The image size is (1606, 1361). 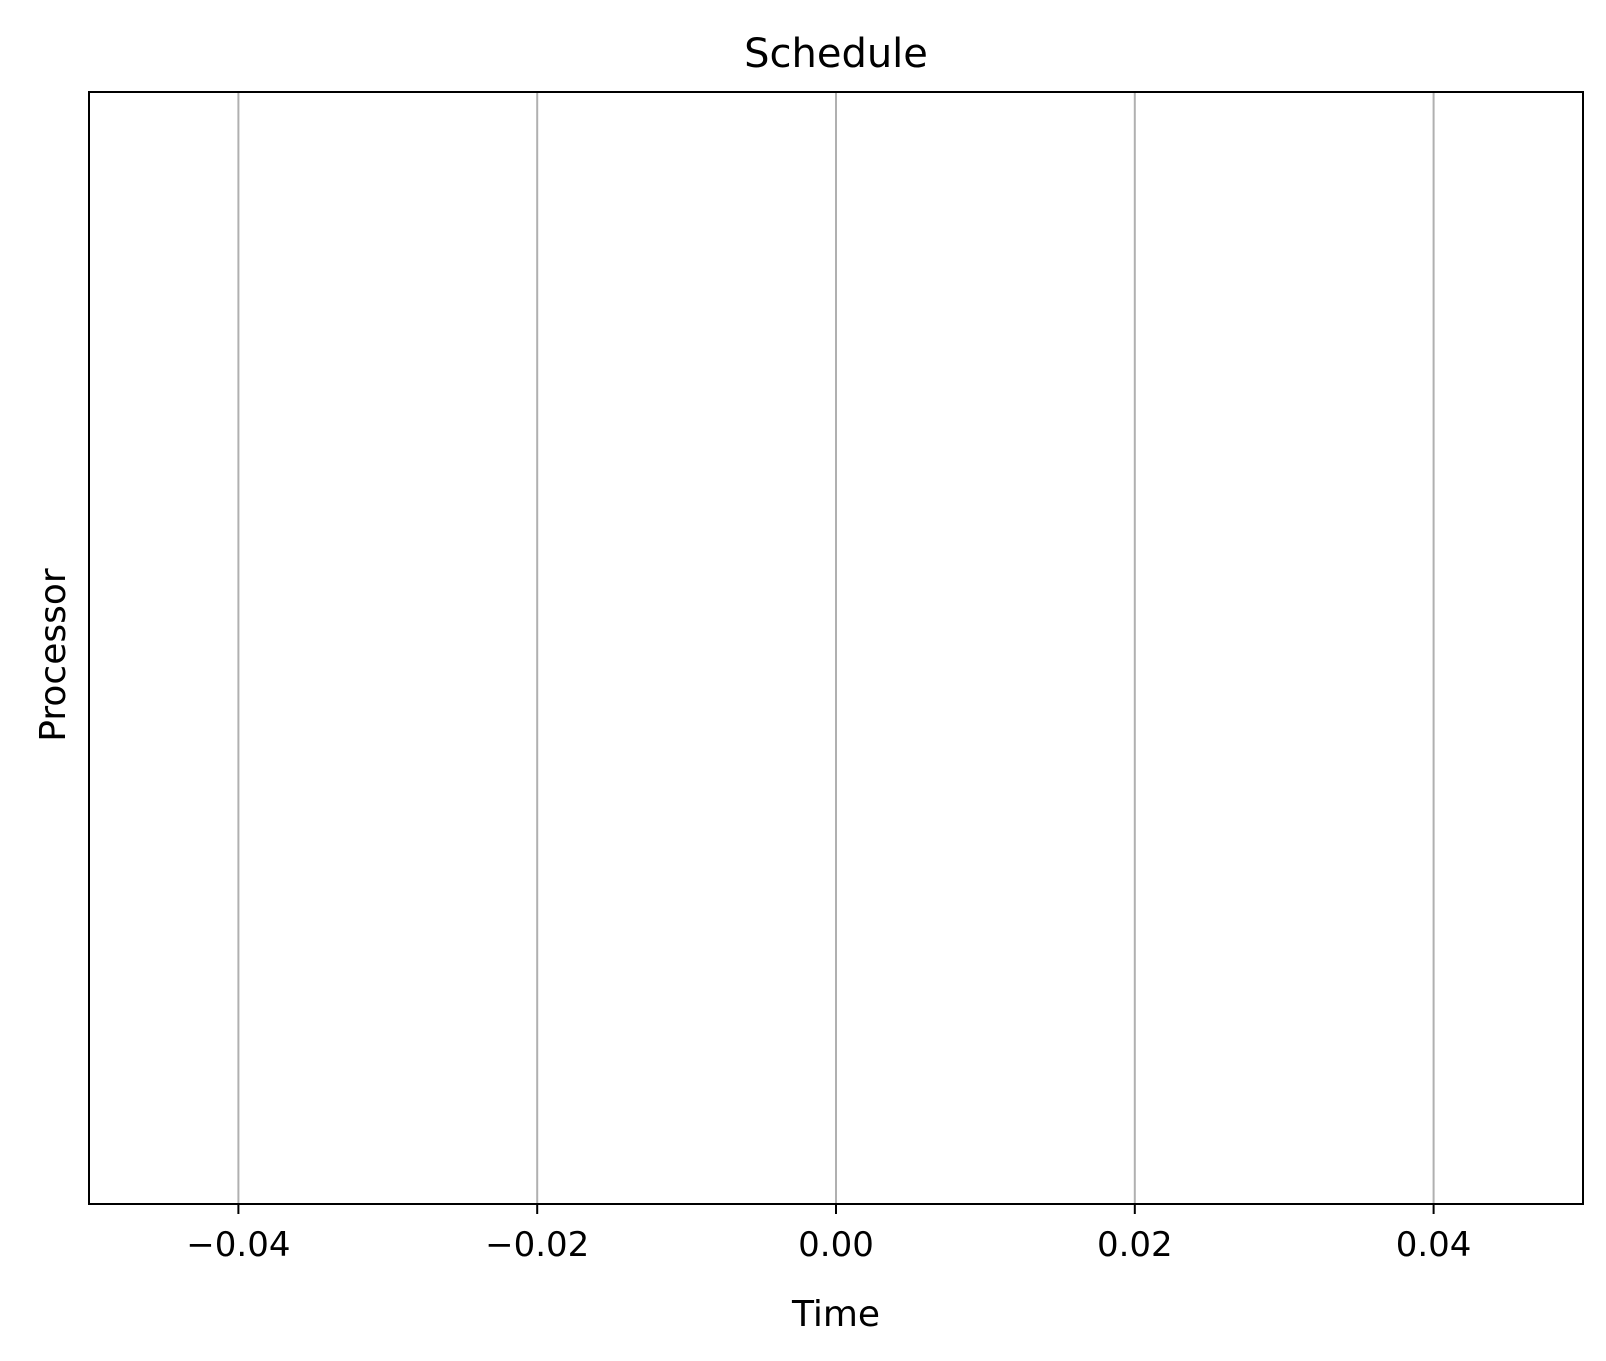 I want to click on x-axis-ticks: −0.04 −0.02 0.00 0.02 0.04, so click(x=828, y=1234).